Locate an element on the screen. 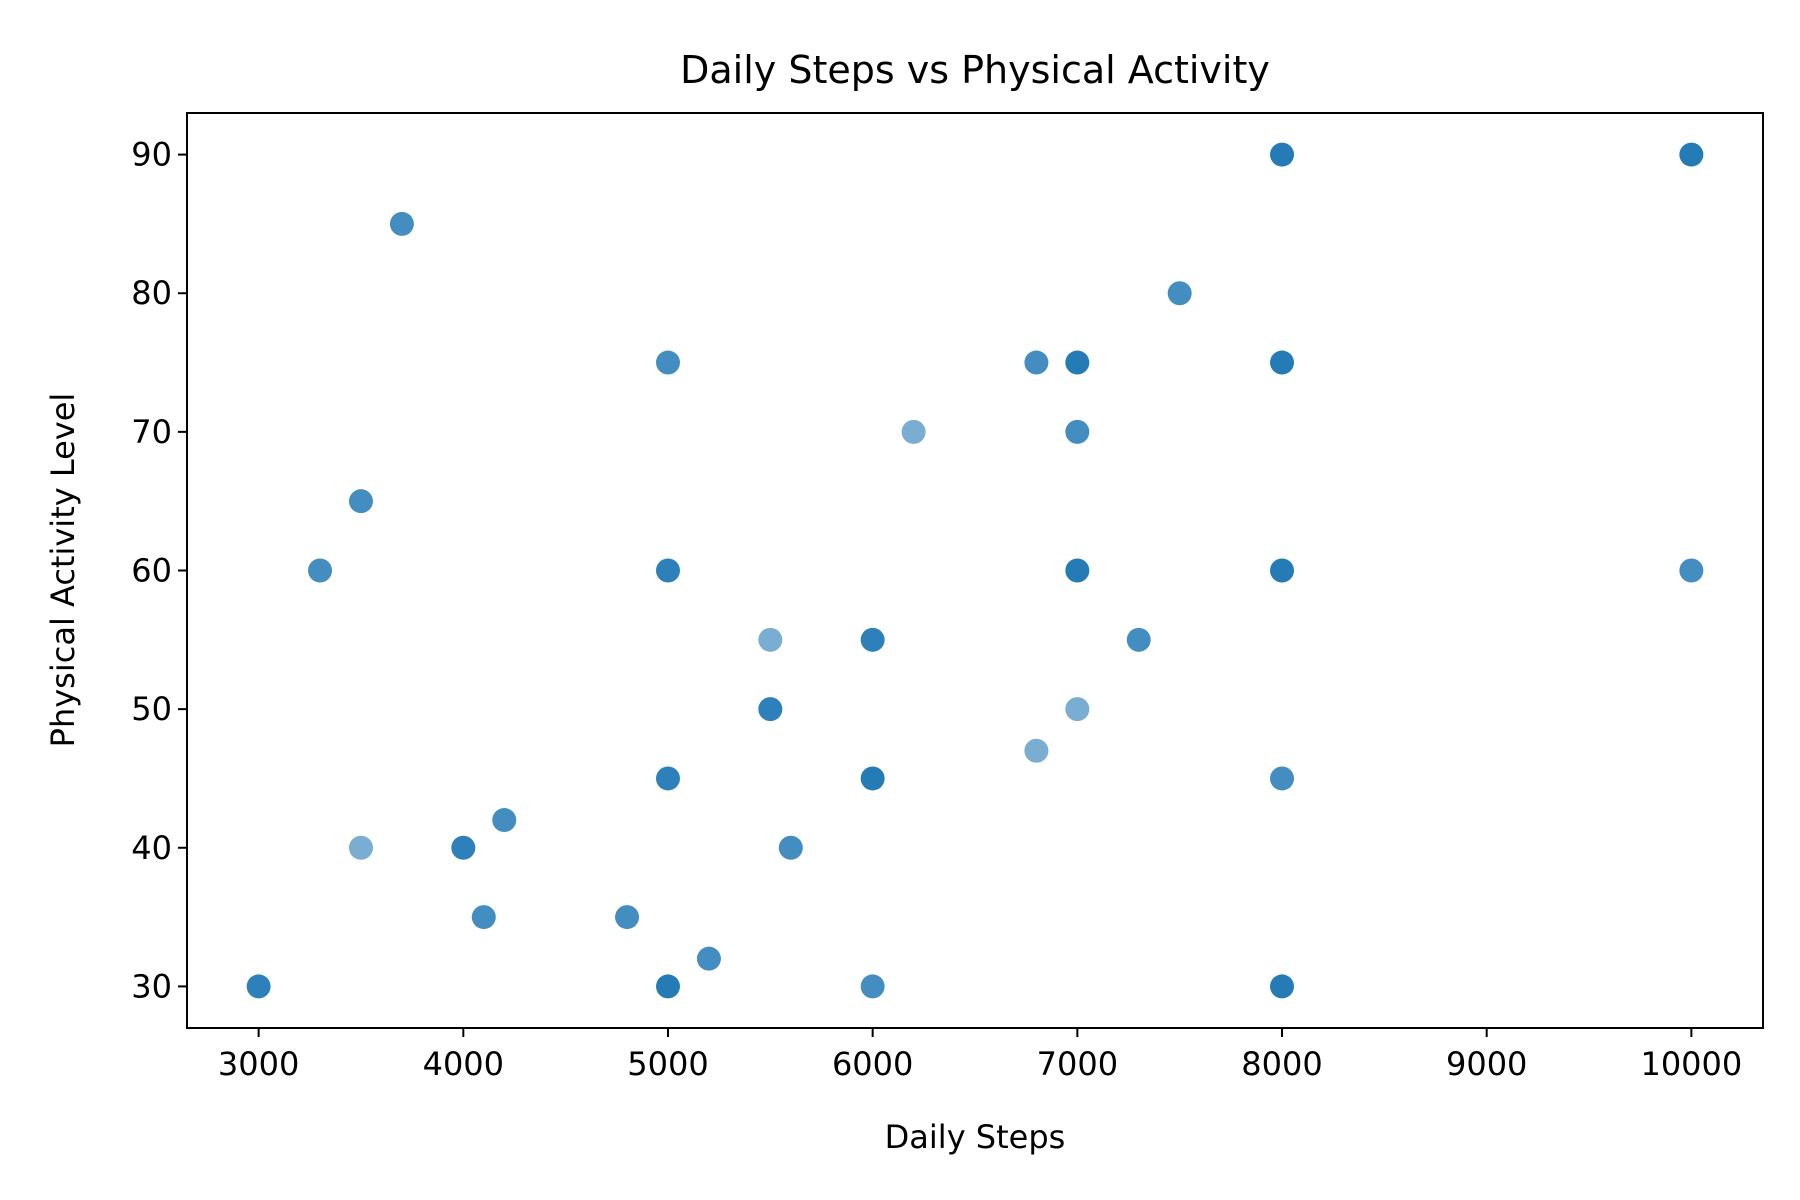 The width and height of the screenshot is (1800, 1200). y-tick-label-0: 30 is located at coordinates (151, 986).